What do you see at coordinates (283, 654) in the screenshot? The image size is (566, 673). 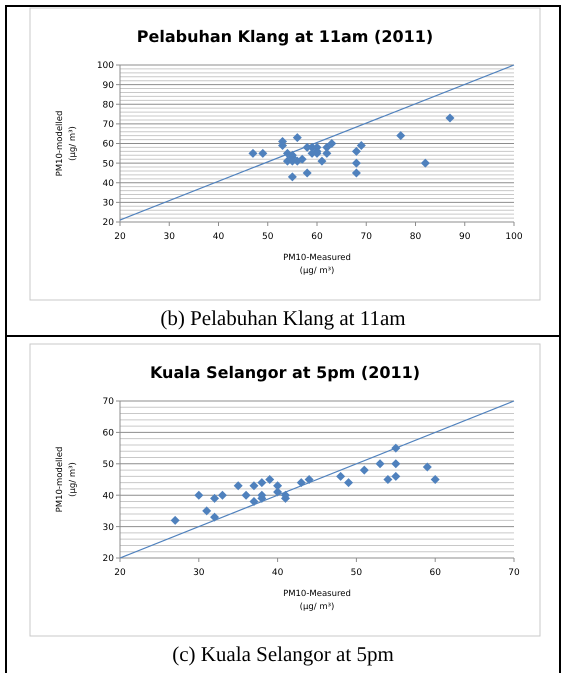 I see `text: (c) Kuala Selangor at 5pm` at bounding box center [283, 654].